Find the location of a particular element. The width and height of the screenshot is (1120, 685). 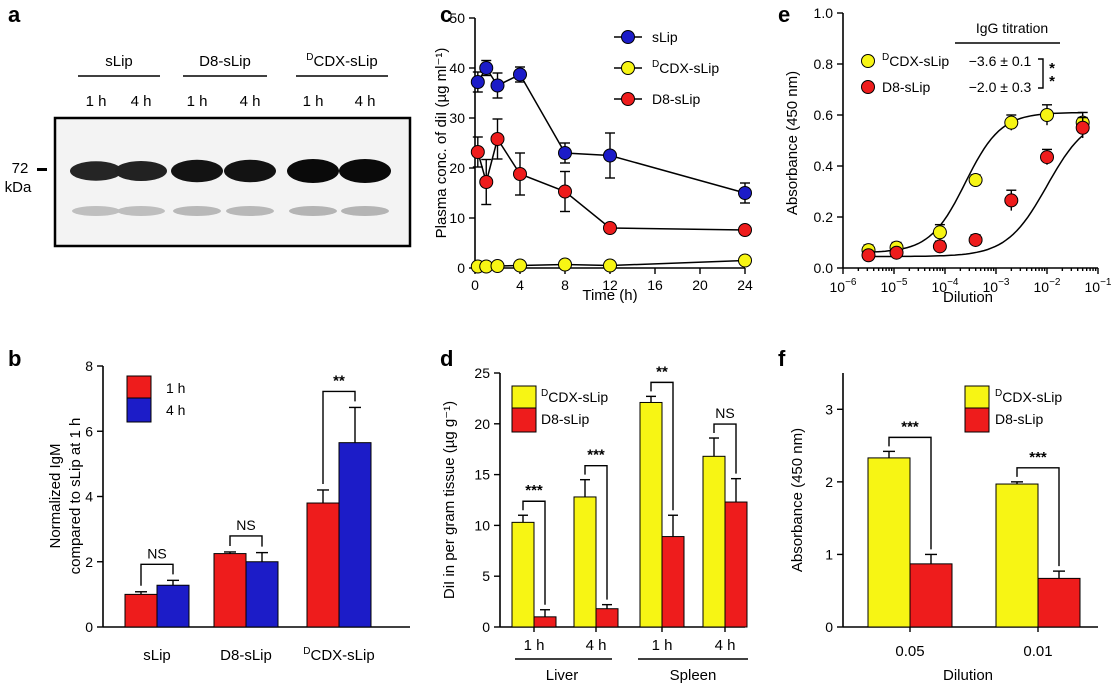

b-y-axis-label: compared to sLip at 1 h is located at coordinates (75, 496).